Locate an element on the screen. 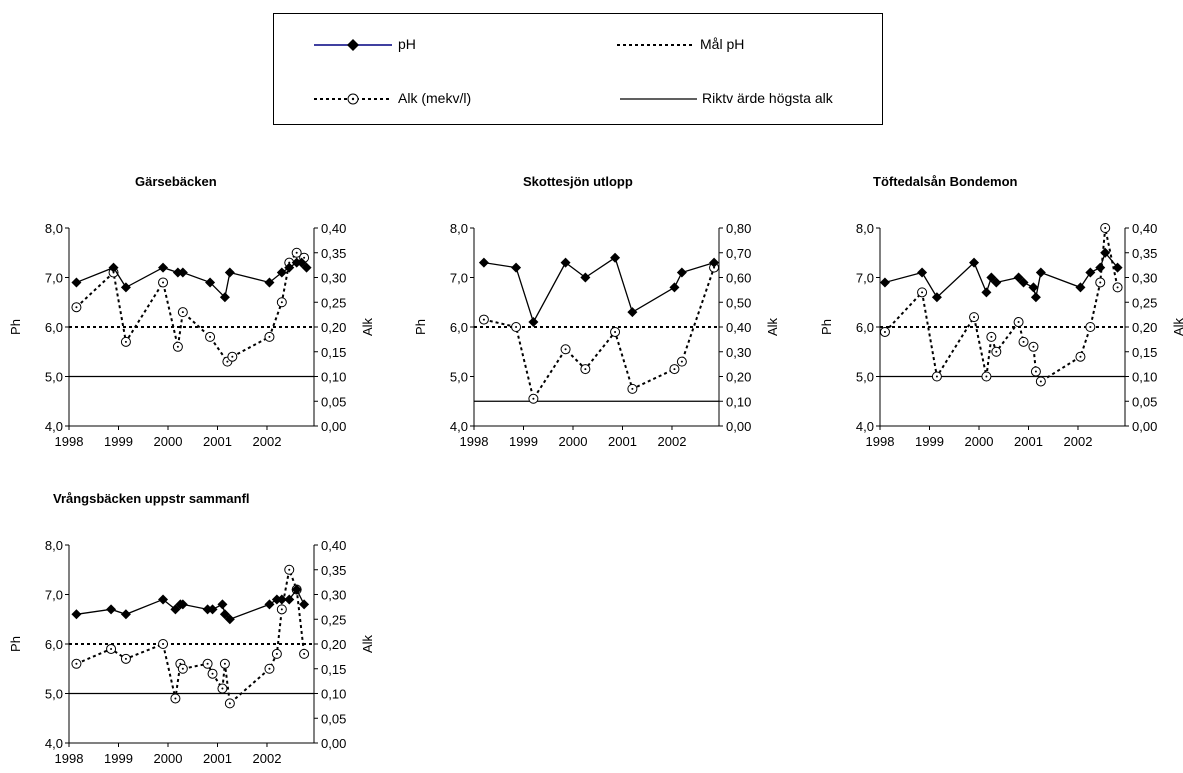 The image size is (1183, 773). x-tick-label: 1998 is located at coordinates (69, 758).